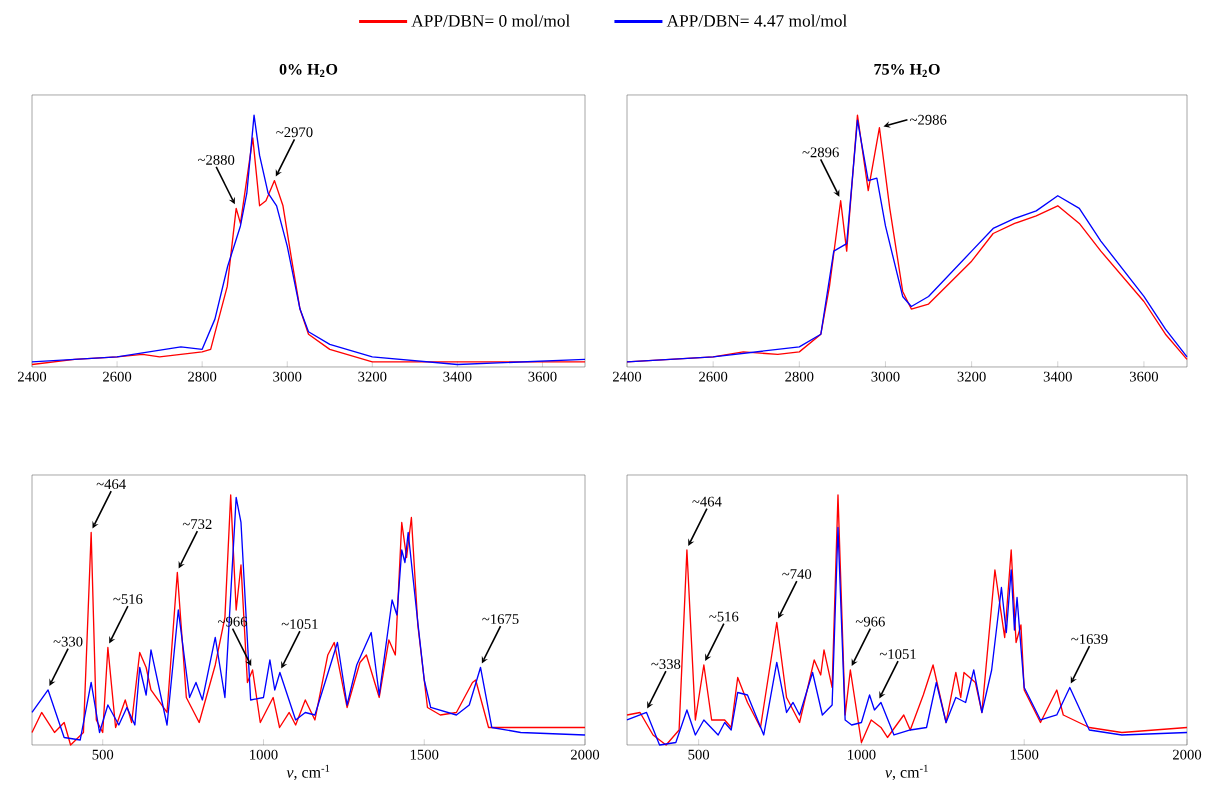 This screenshot has height=812, width=1208. What do you see at coordinates (68, 641) in the screenshot?
I see `annotation: ~330` at bounding box center [68, 641].